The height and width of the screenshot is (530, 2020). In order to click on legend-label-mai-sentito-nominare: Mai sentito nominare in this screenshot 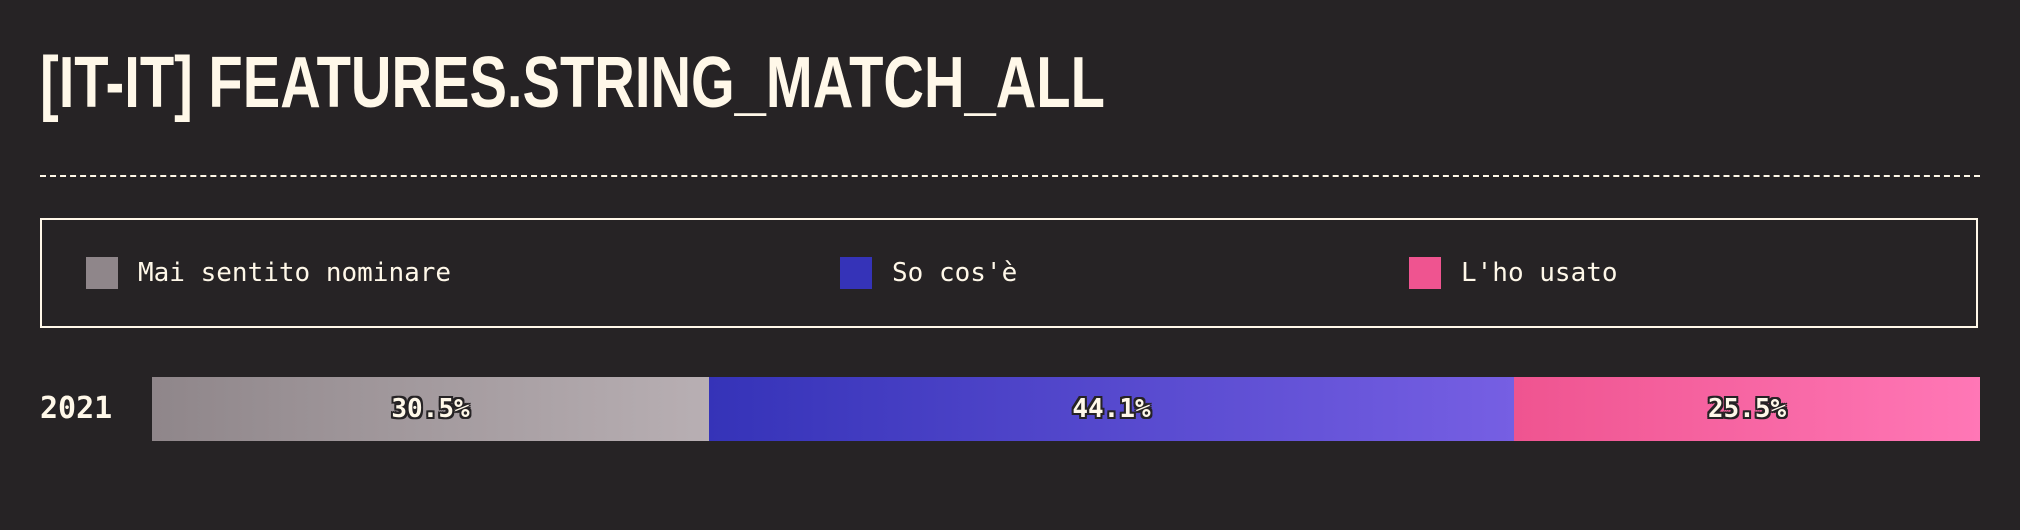, I will do `click(295, 273)`.